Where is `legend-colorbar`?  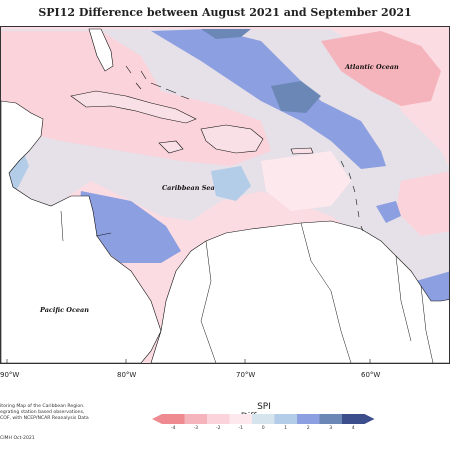 legend-colorbar is located at coordinates (263, 419).